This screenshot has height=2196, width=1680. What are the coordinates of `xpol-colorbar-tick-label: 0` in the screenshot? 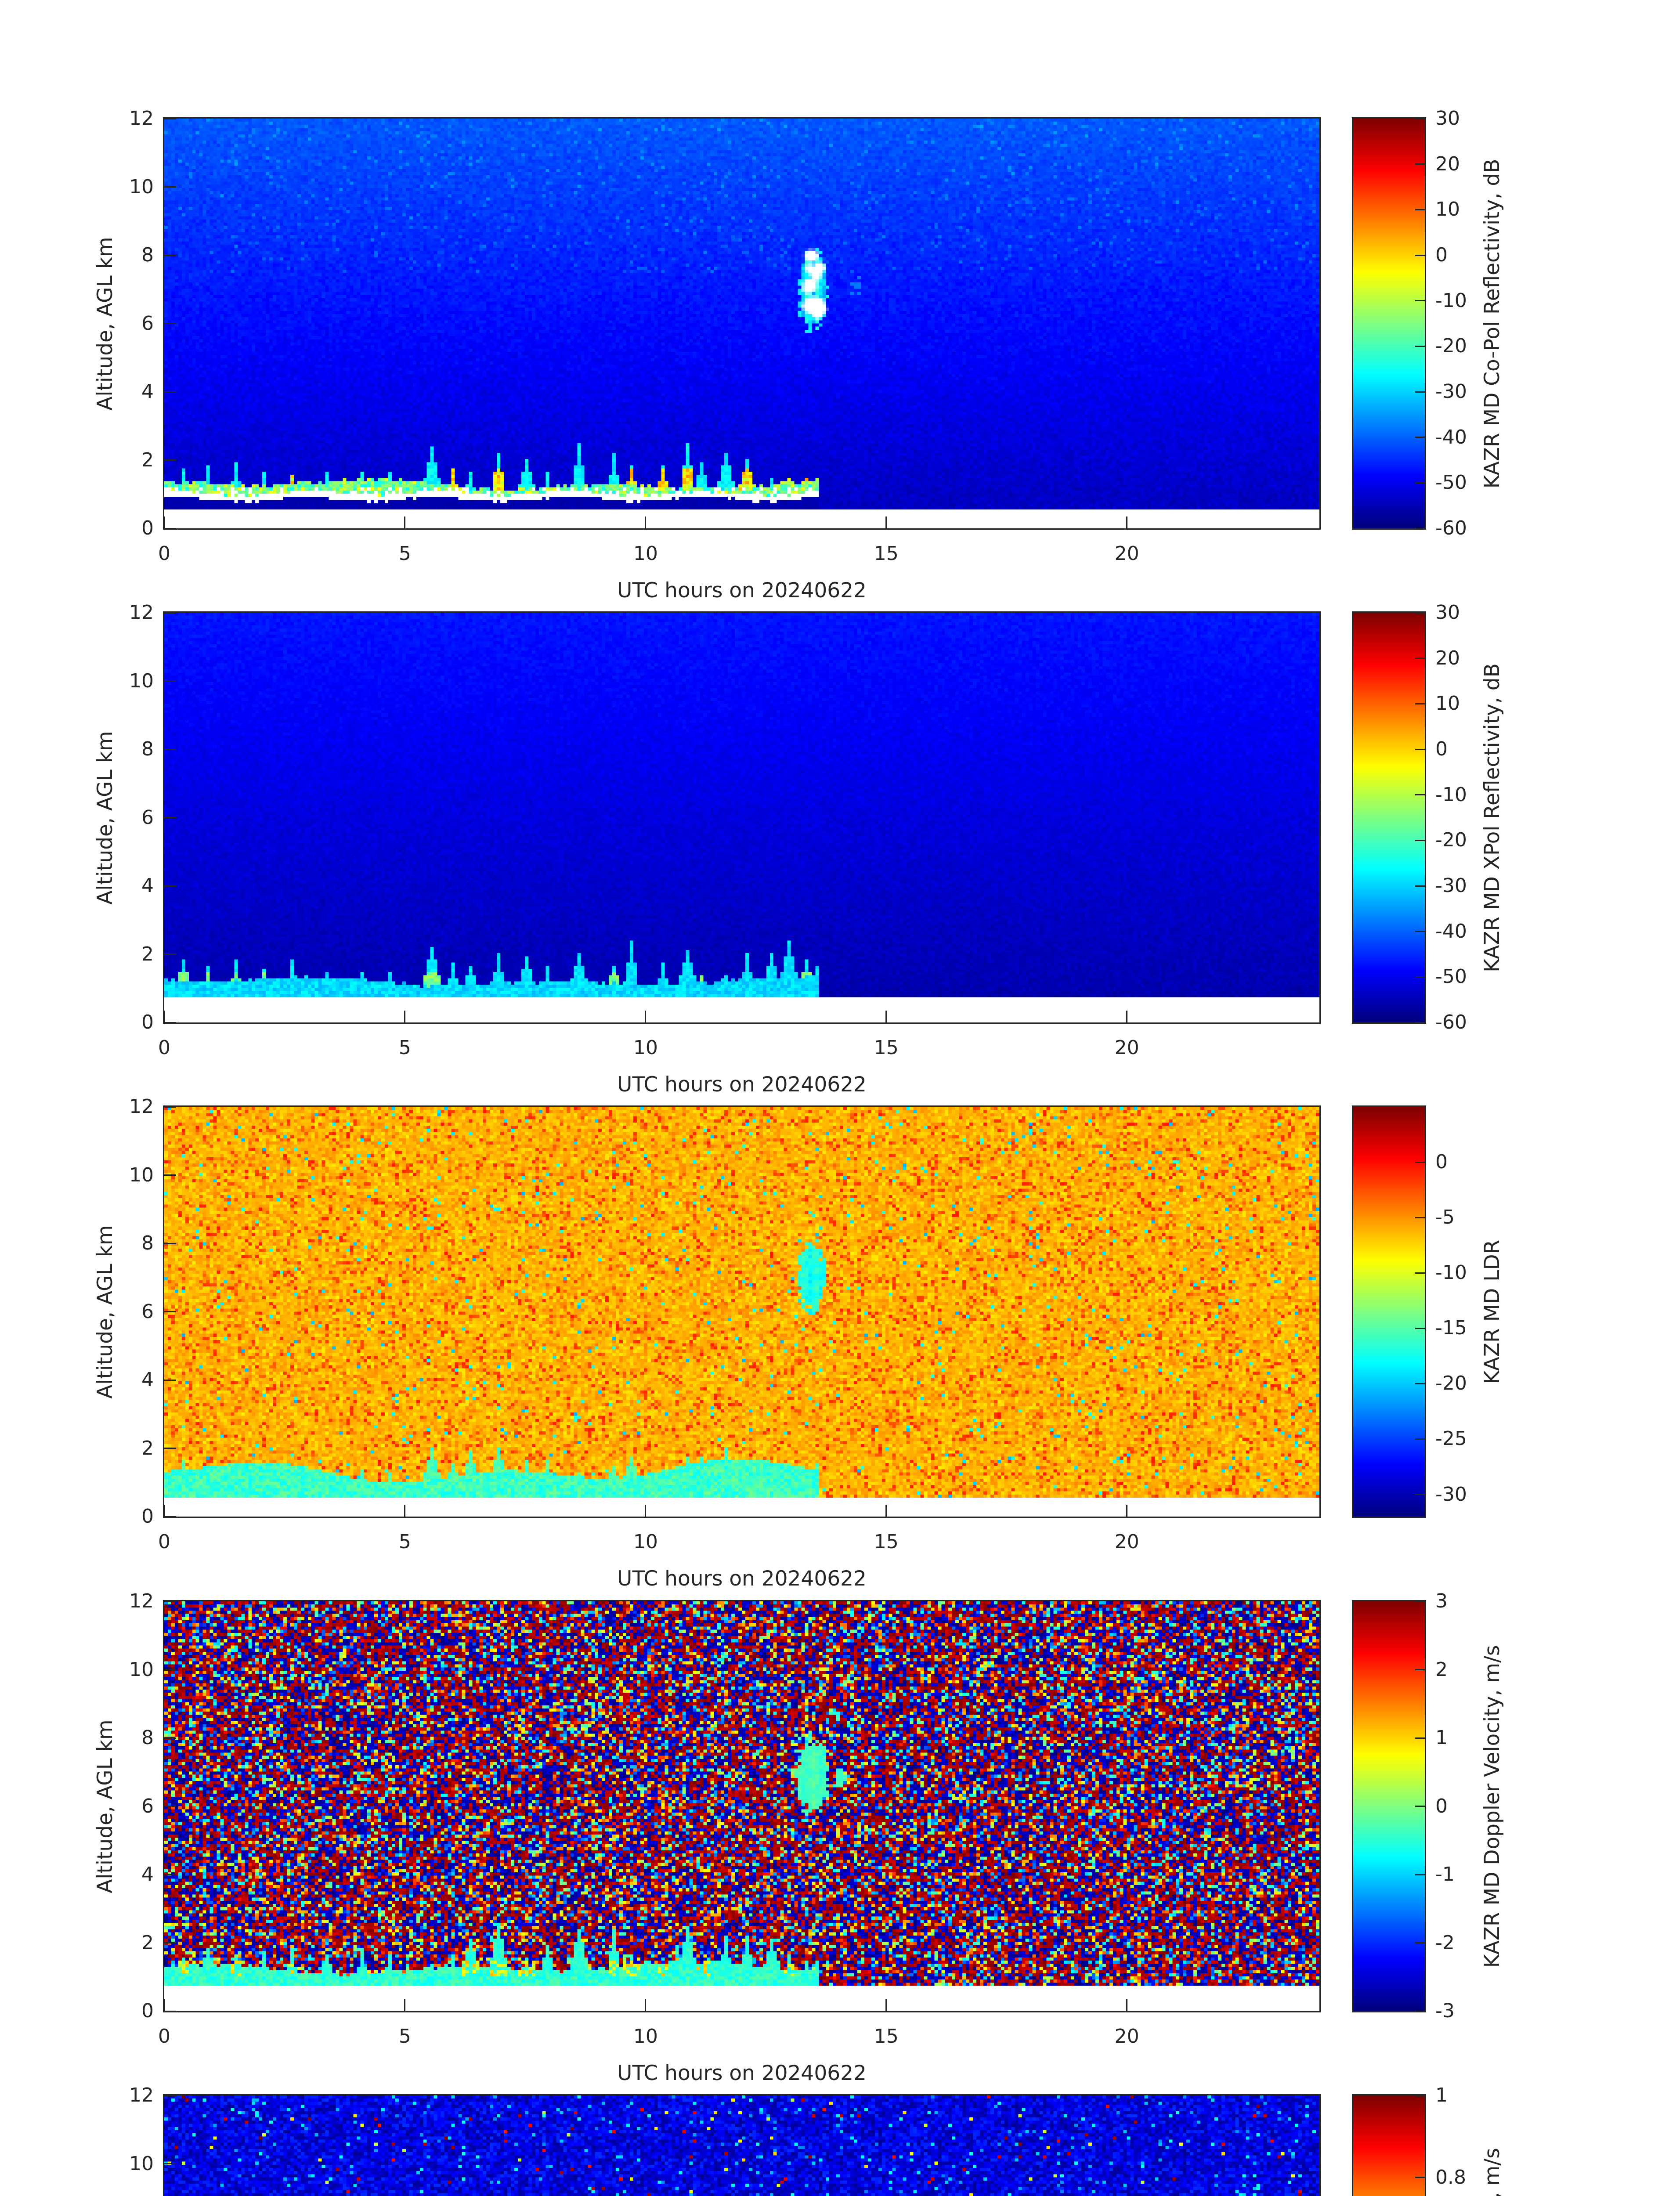 It's located at (1441, 749).